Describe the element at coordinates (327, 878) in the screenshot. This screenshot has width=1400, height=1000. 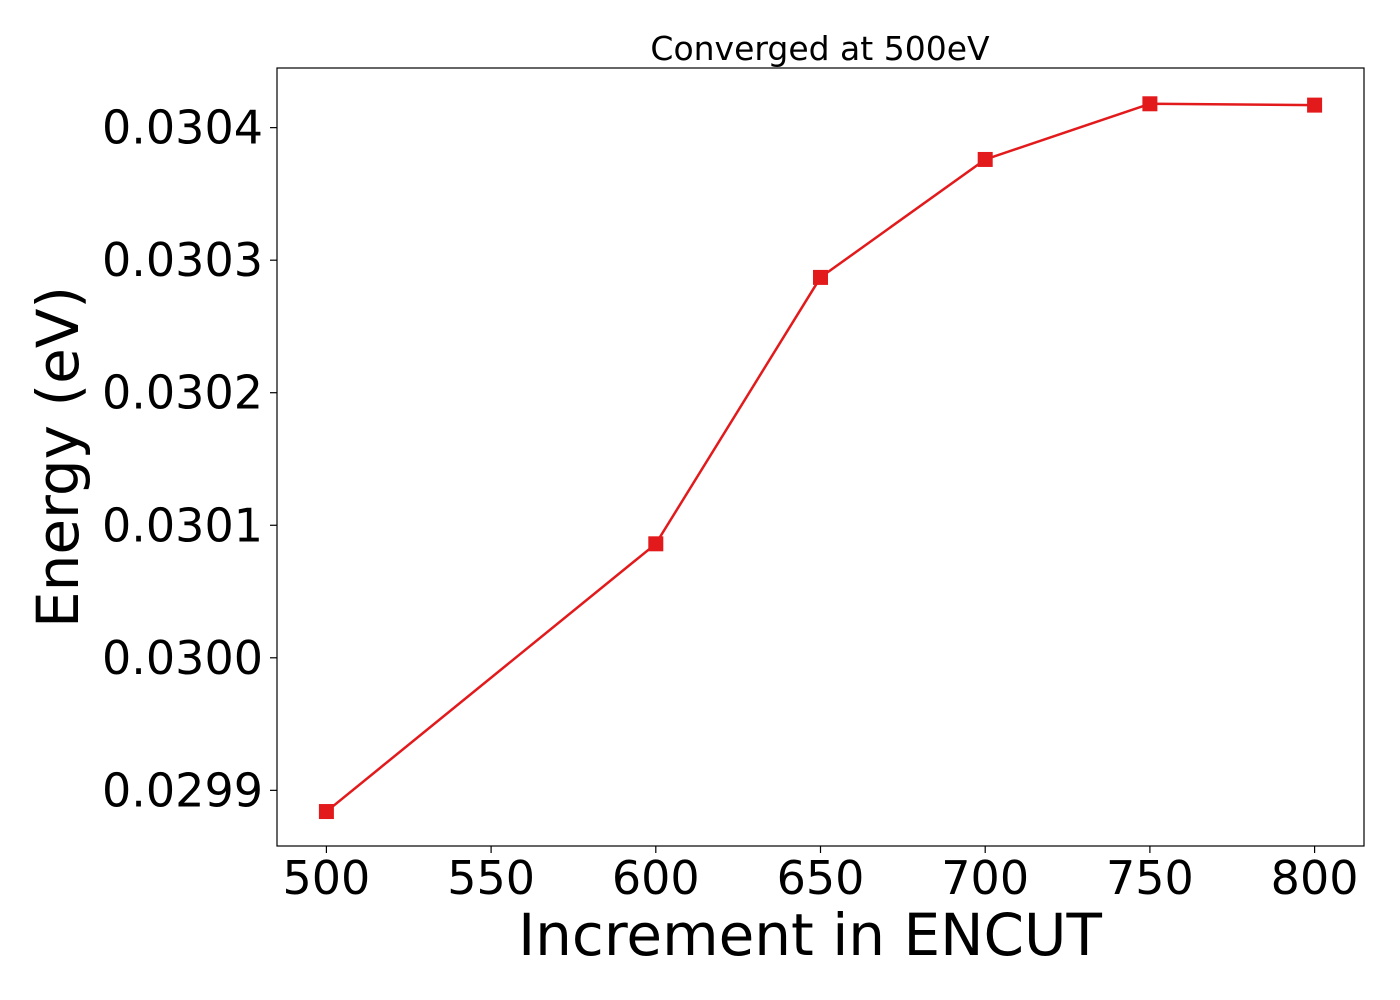
I see `x-tick-label: 500` at that location.